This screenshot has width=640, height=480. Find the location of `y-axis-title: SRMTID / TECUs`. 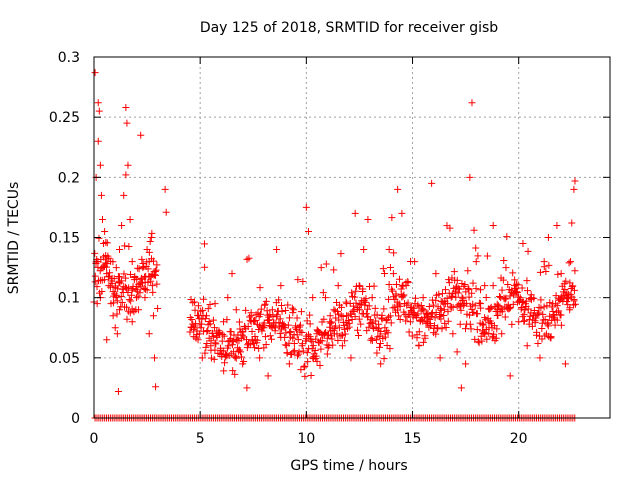

y-axis-title: SRMTID / TECUs is located at coordinates (14, 238).